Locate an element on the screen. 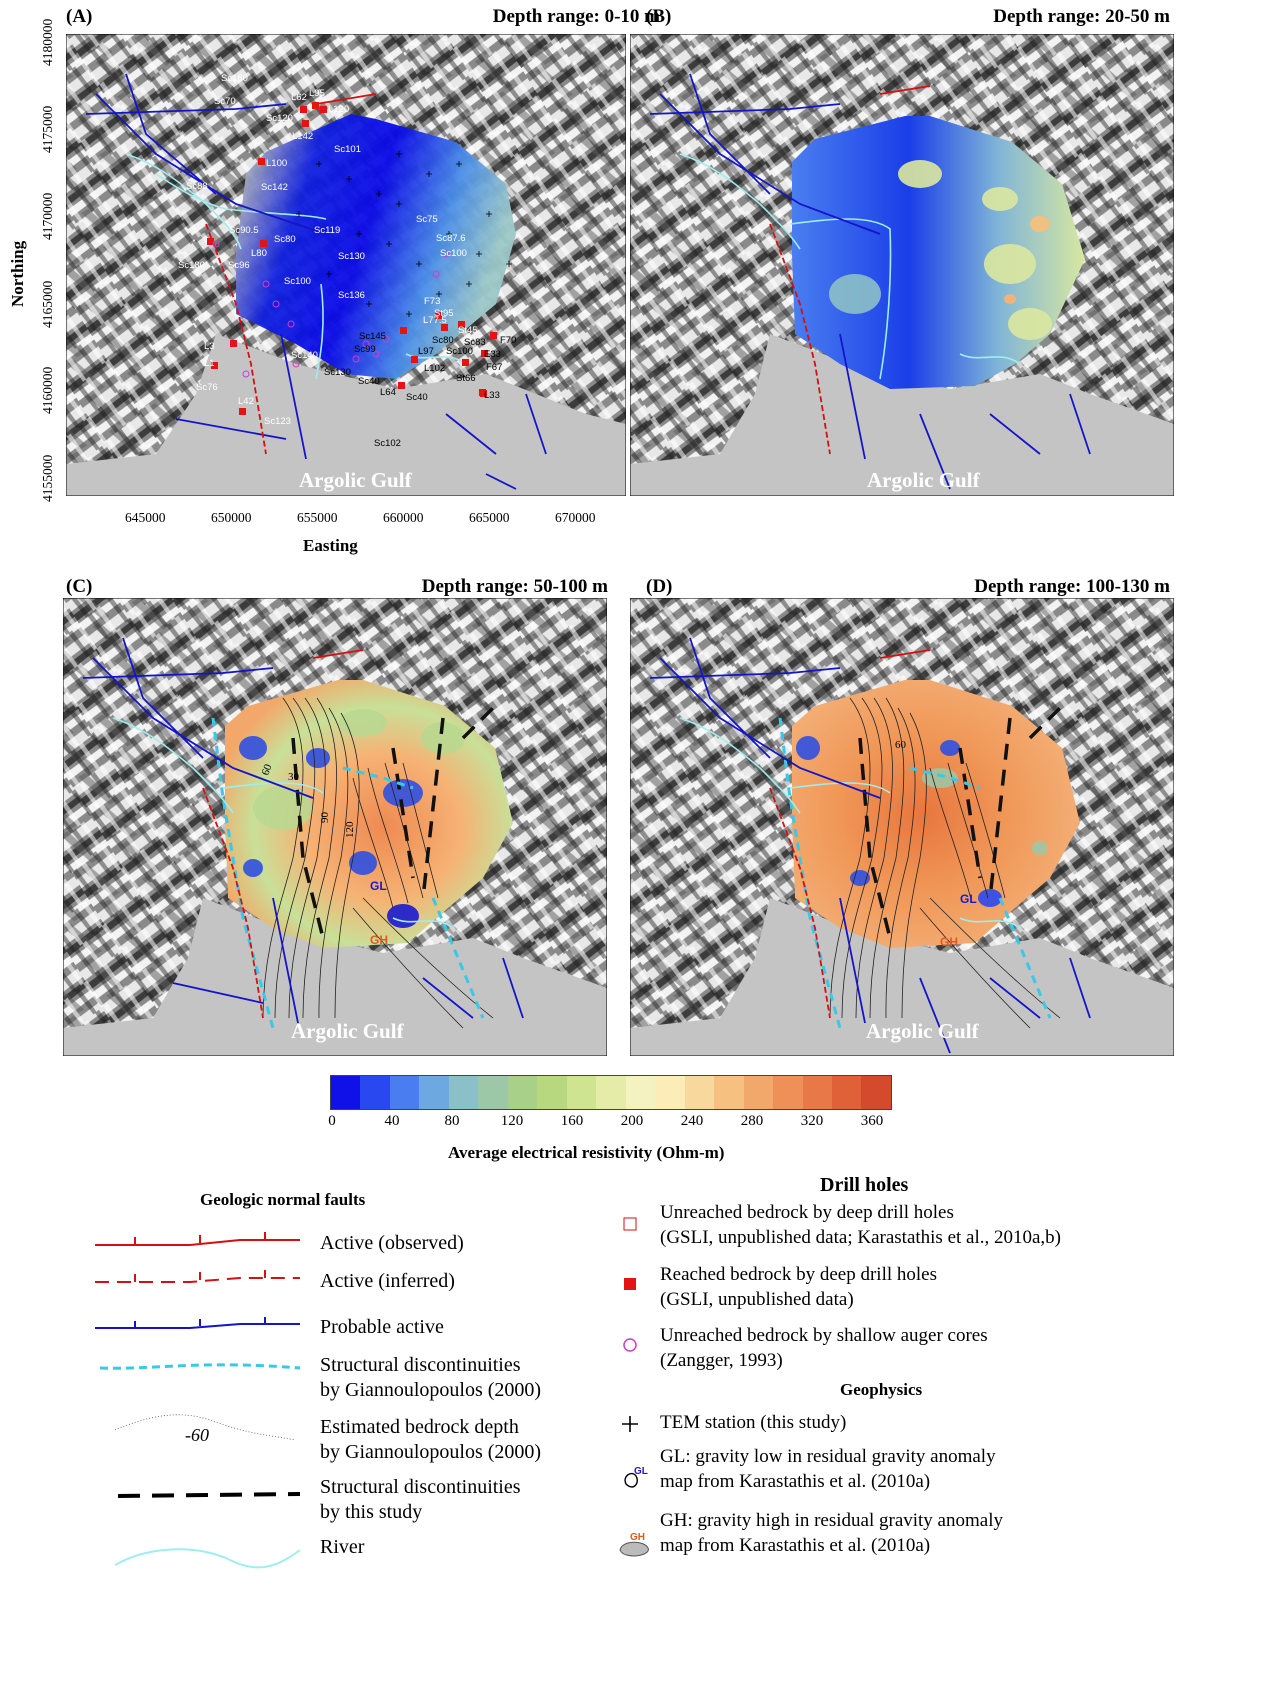 This screenshot has height=1699, width=1282. drill-hole-label: L42 is located at coordinates (246, 401).